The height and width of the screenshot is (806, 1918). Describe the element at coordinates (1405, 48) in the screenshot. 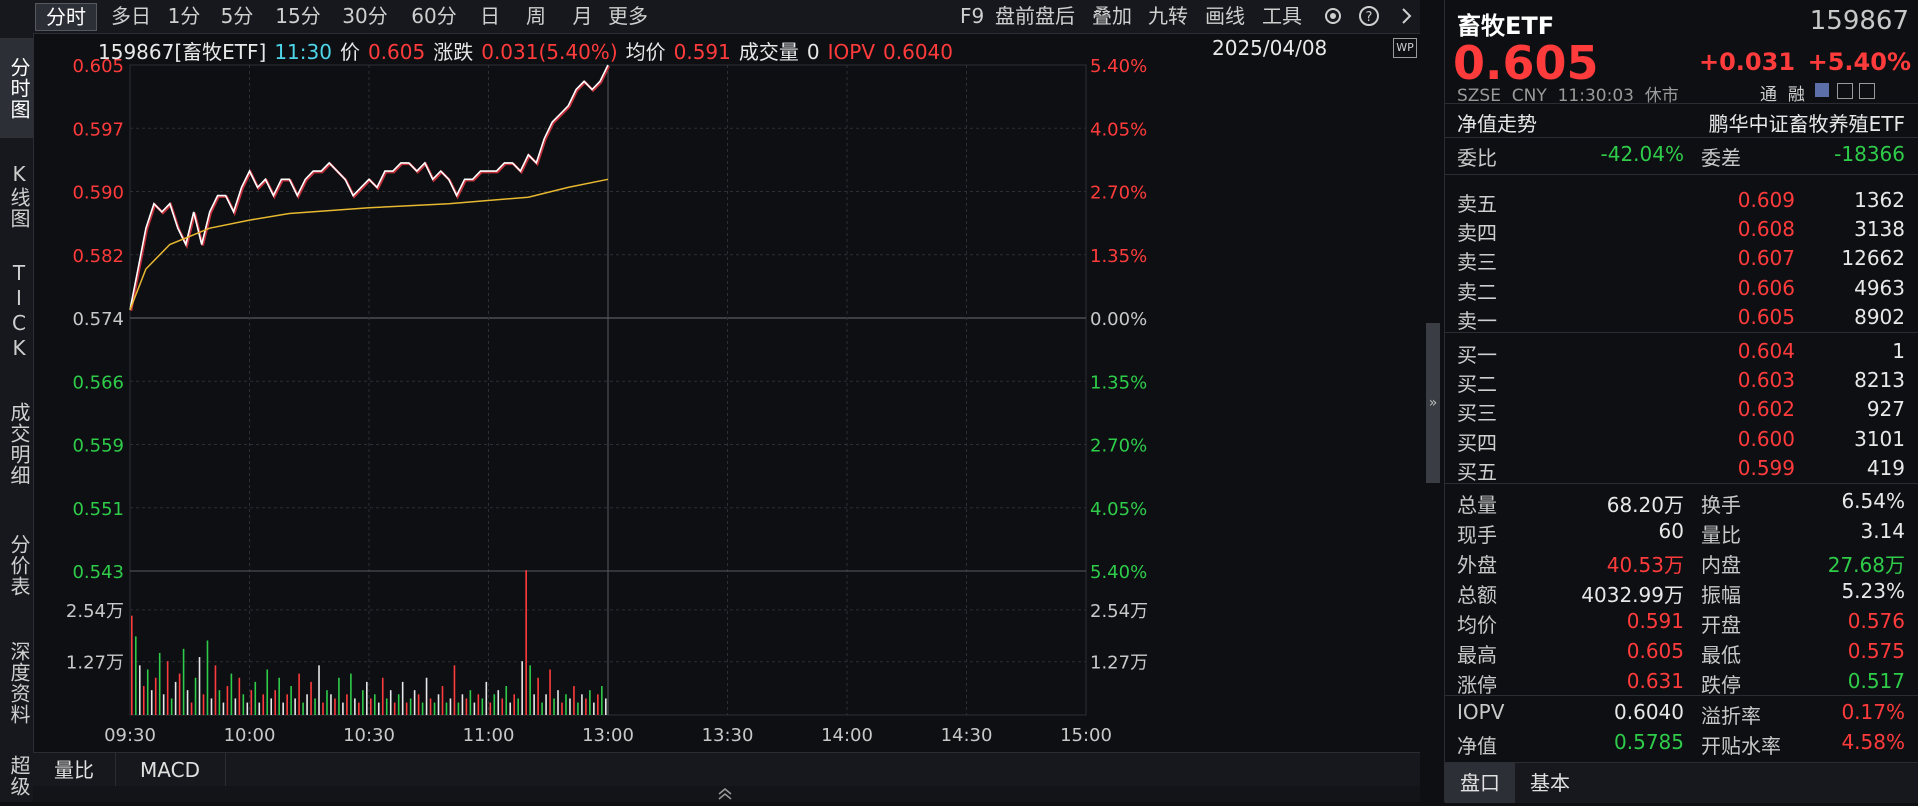

I see `wp-badge-icon: WP` at that location.